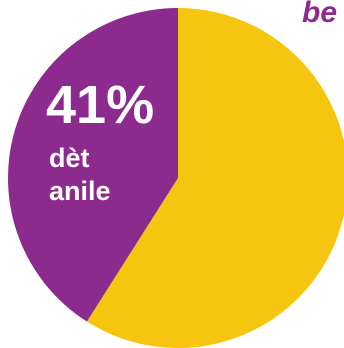 The height and width of the screenshot is (348, 344). What do you see at coordinates (100, 105) in the screenshot?
I see `slice-percent-label: 41%` at bounding box center [100, 105].